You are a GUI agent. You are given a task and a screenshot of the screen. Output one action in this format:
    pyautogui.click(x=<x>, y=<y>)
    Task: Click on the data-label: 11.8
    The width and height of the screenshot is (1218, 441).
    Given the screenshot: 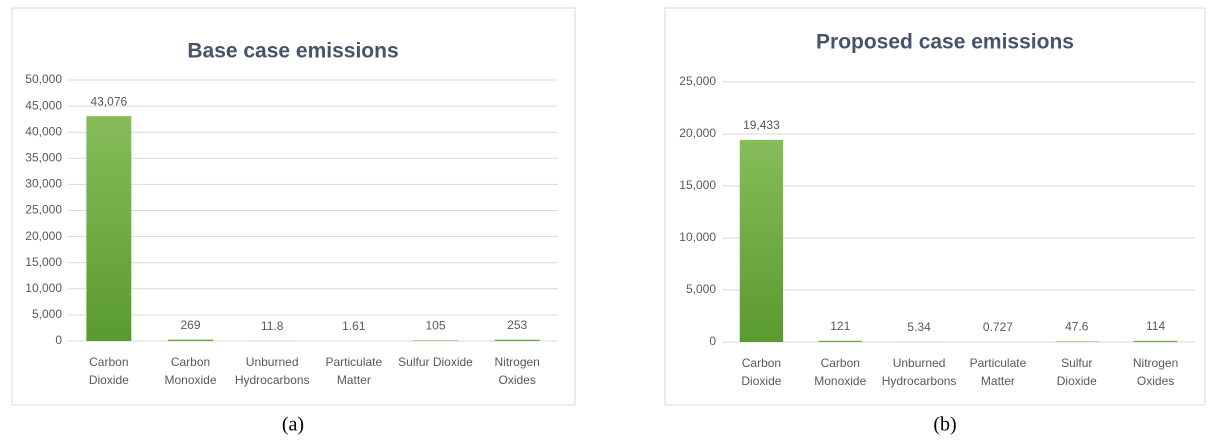 What is the action you would take?
    pyautogui.click(x=272, y=326)
    